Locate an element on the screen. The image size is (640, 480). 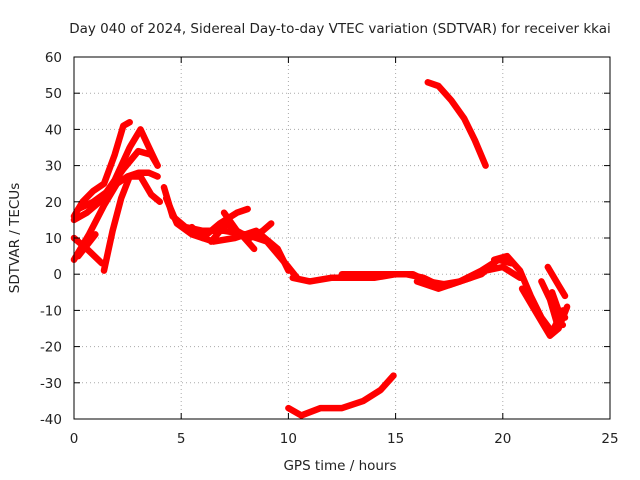
y-tick-label: 60 is located at coordinates (53, 58).